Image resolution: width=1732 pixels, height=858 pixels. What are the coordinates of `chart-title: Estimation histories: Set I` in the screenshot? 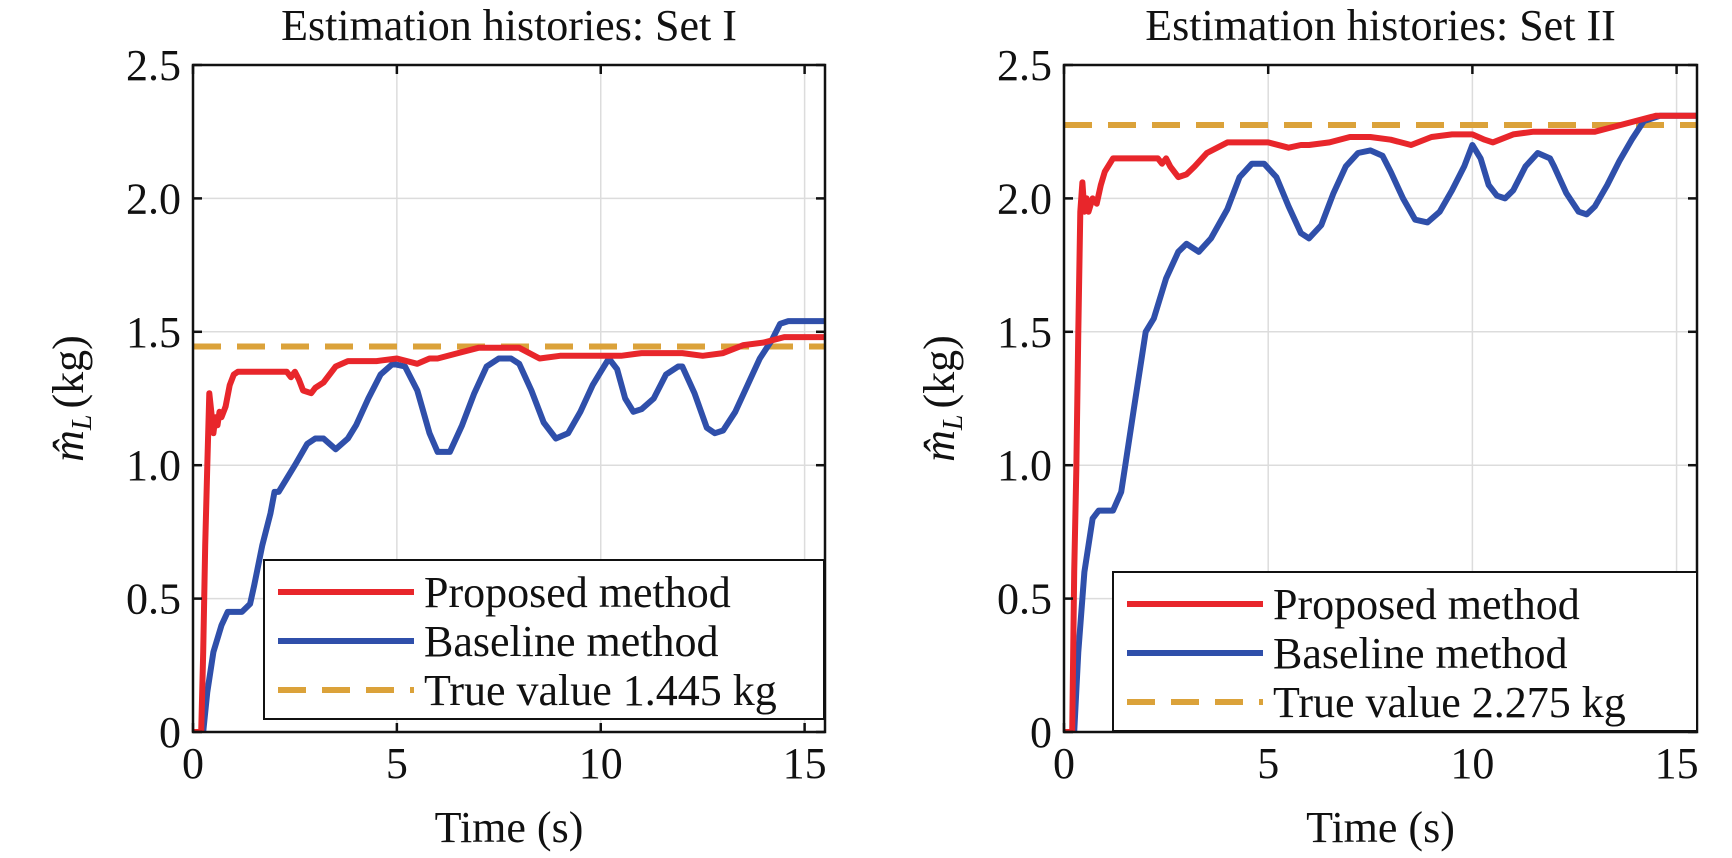 It's located at (509, 25).